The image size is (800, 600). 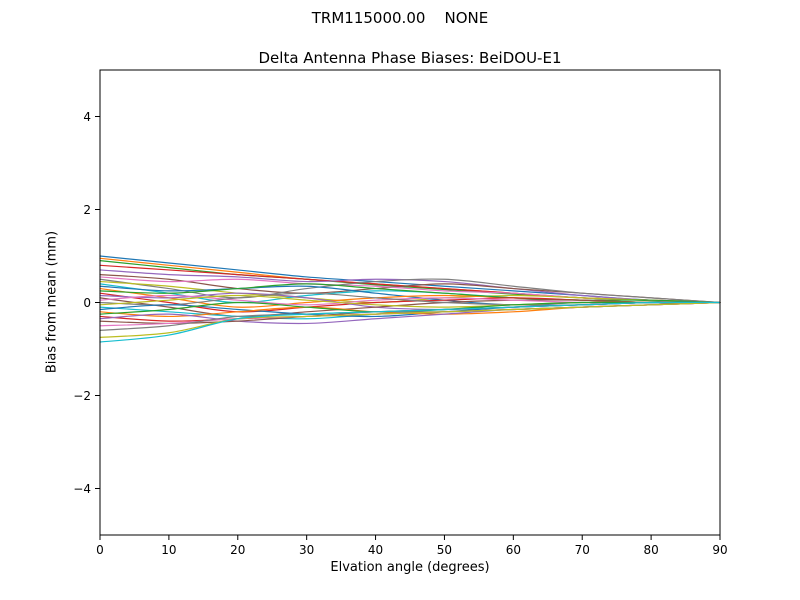 What do you see at coordinates (444, 550) in the screenshot?
I see `x-tick-label: 50` at bounding box center [444, 550].